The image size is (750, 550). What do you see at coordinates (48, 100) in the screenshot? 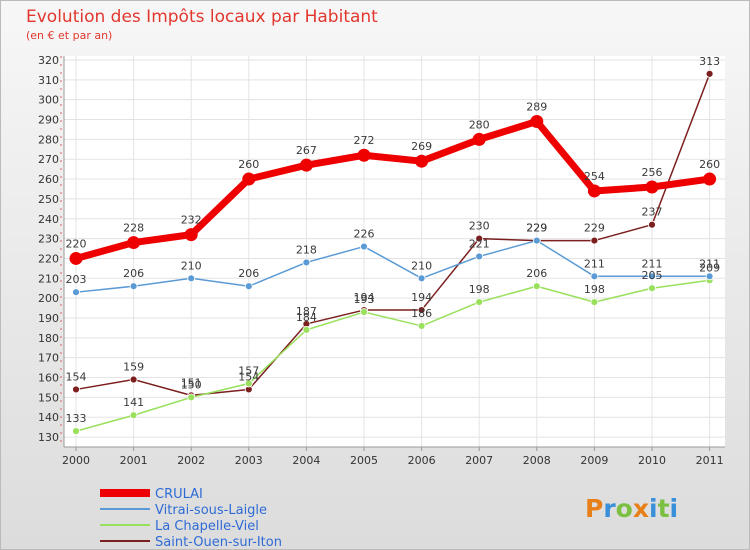
I see `y-tick-label: 300` at bounding box center [48, 100].